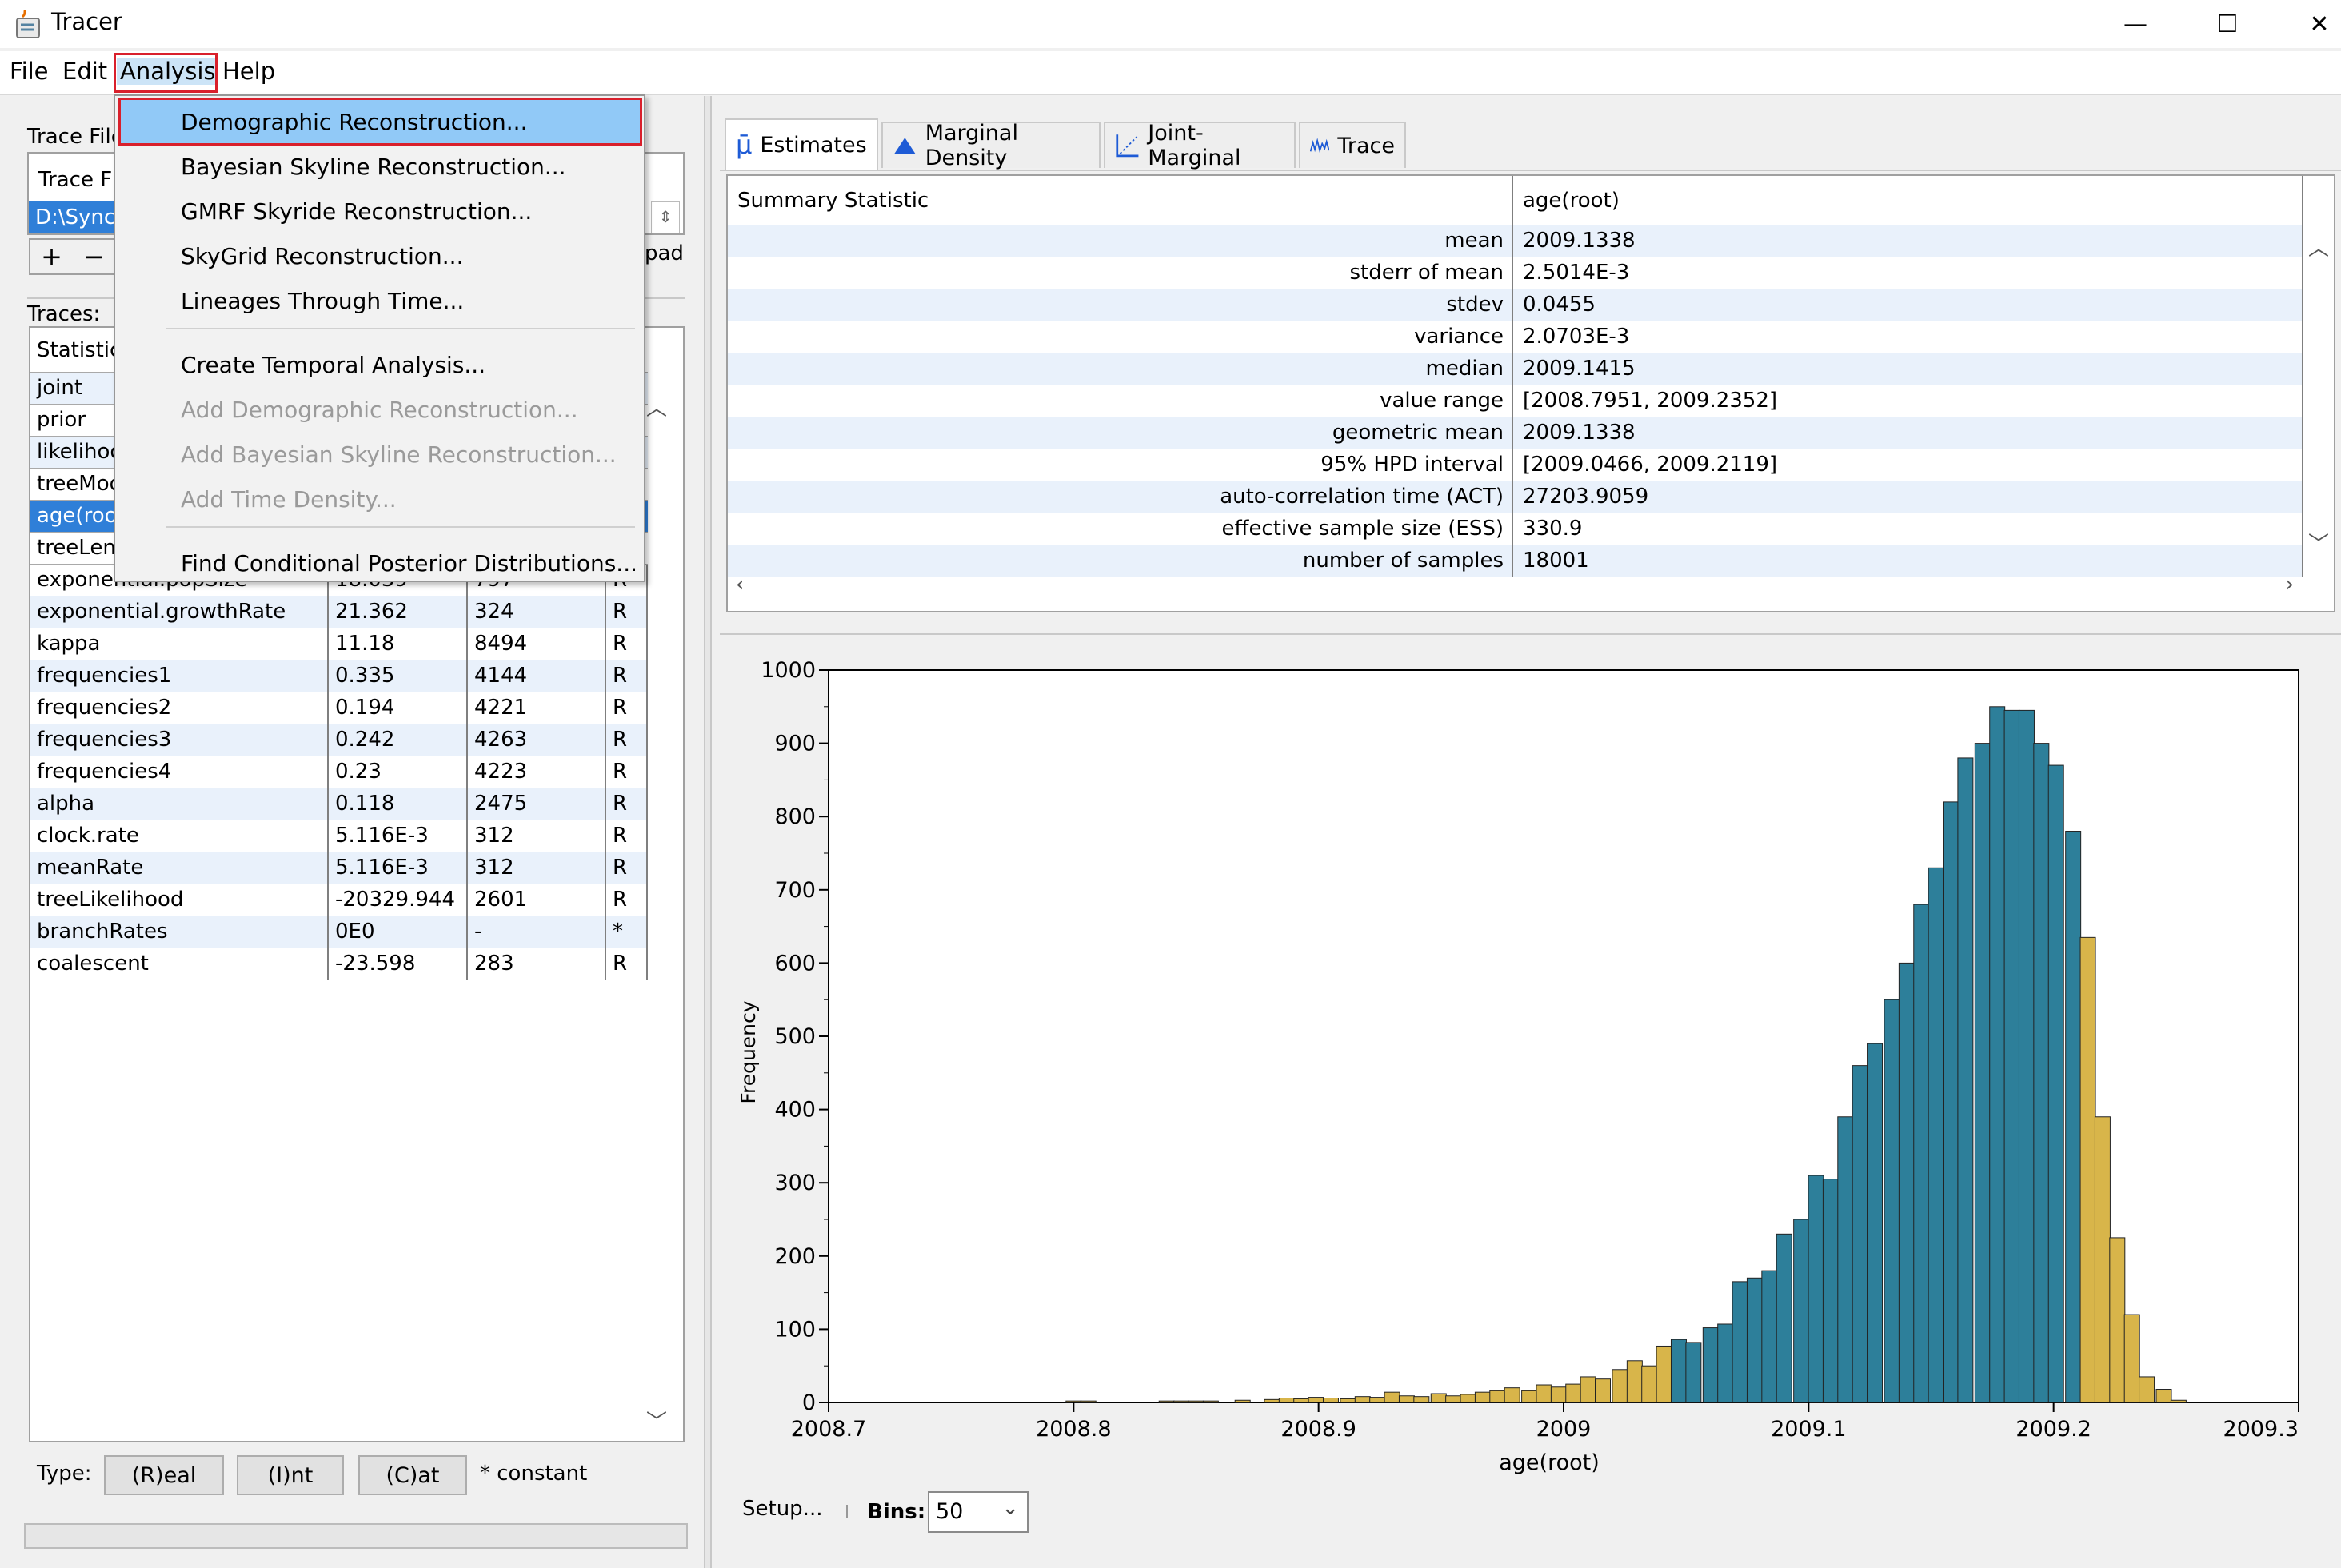 The image size is (2341, 1568). Describe the element at coordinates (412, 1475) in the screenshot. I see `type-cat-button: (C)at` at that location.